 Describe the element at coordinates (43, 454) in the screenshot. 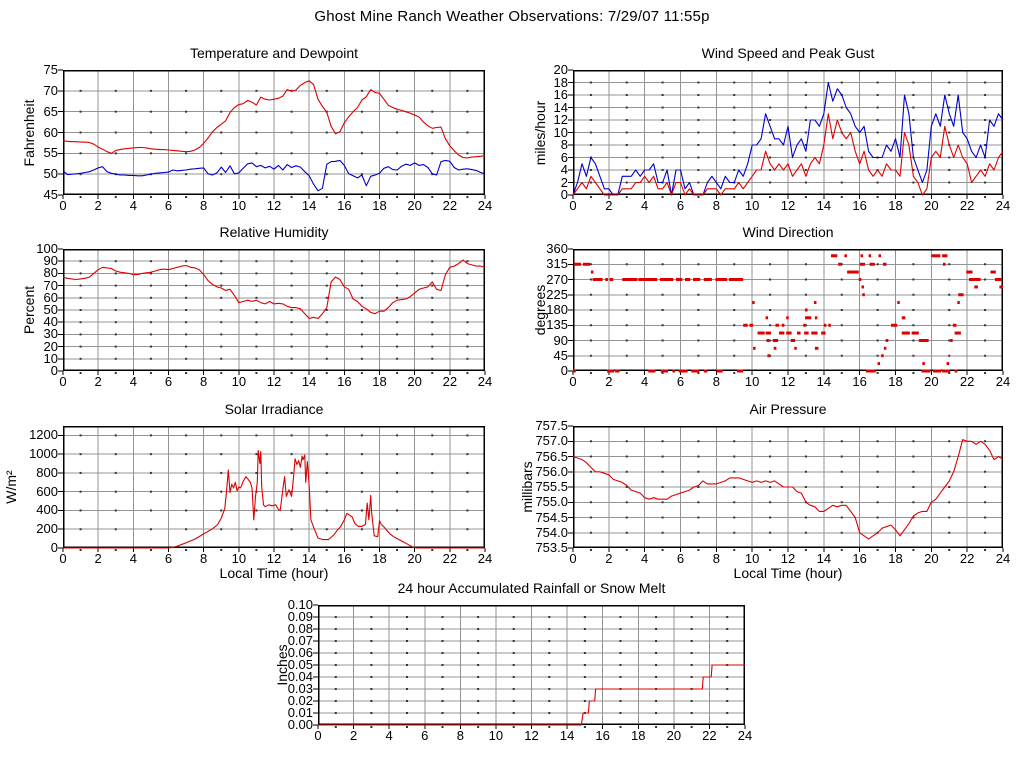

I see `y-tick-label: 1000` at that location.